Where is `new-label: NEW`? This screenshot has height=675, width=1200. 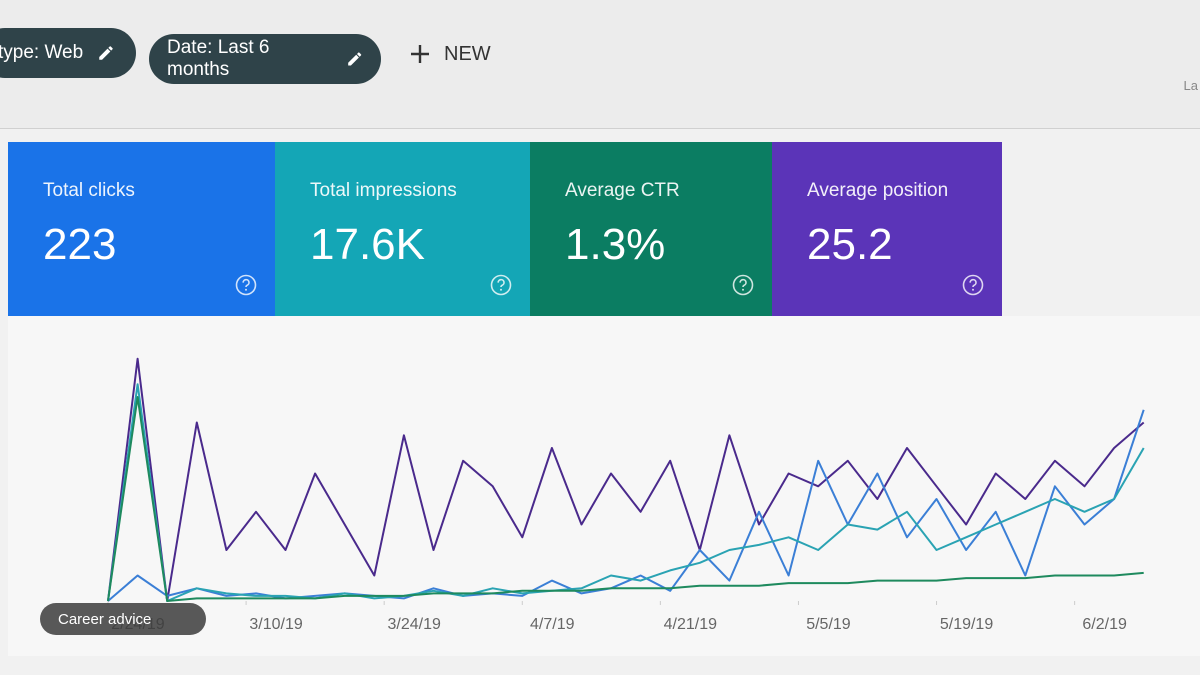
new-label: NEW is located at coordinates (467, 53).